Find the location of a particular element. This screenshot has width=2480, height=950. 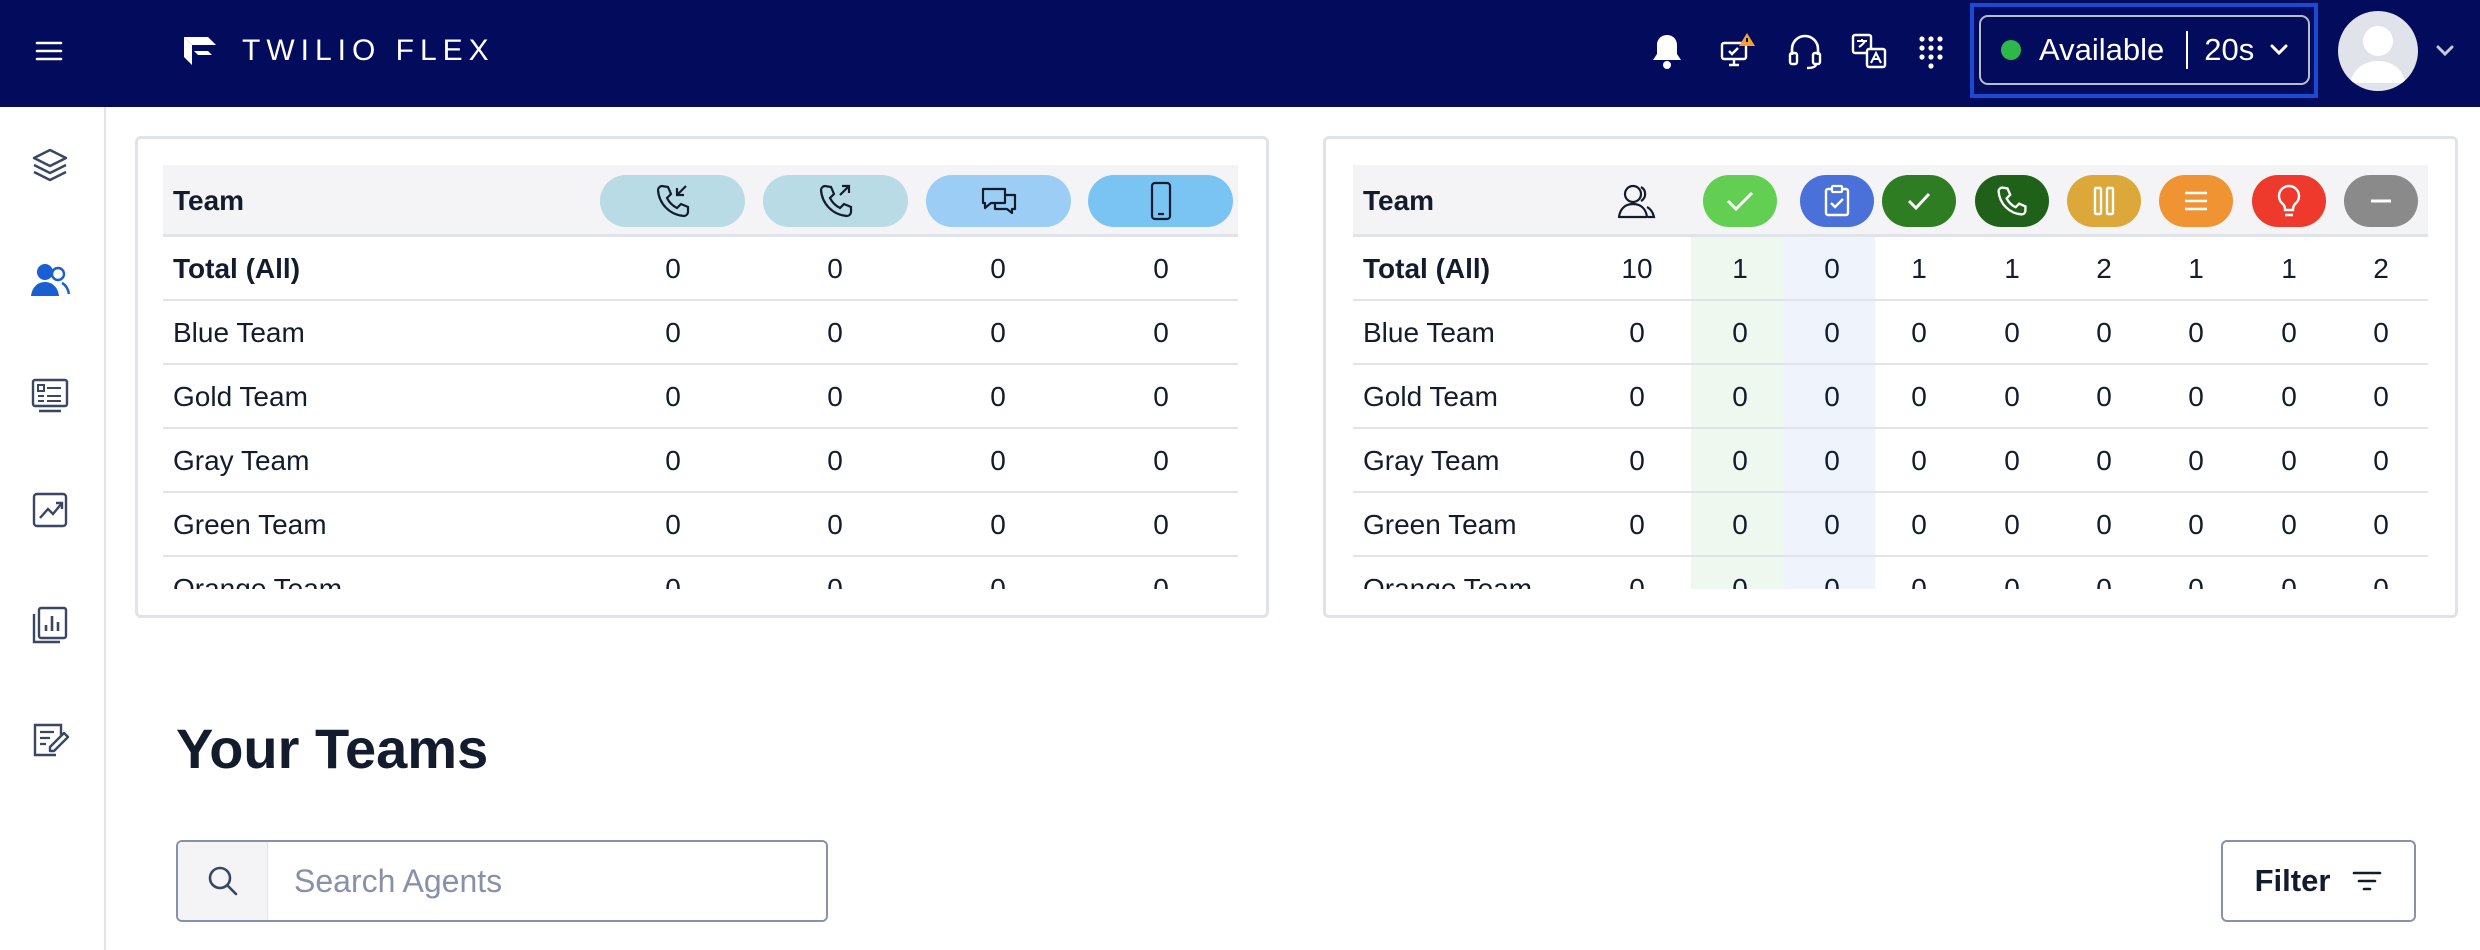

table-row: Gold Team 0 0 0 0 is located at coordinates (700, 397).